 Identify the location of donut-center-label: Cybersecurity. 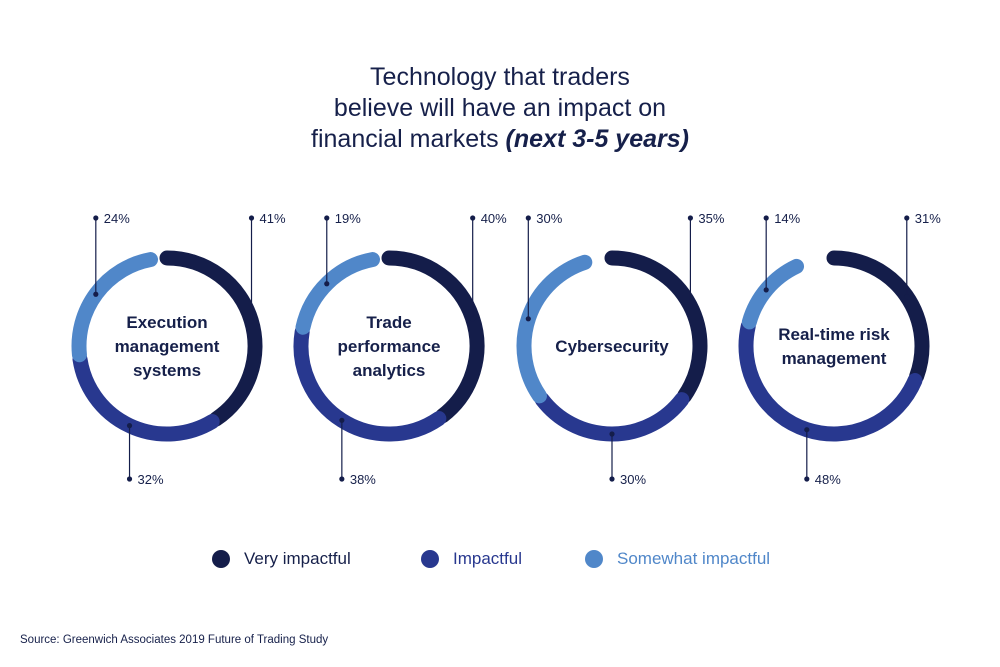
(612, 346).